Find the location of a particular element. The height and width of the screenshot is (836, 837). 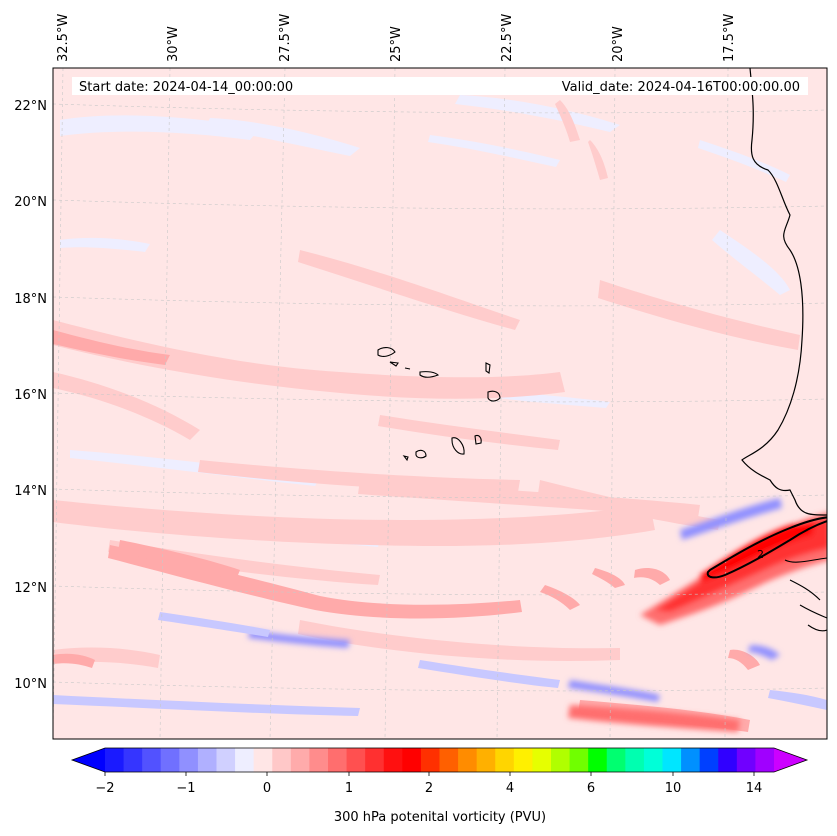

contour-label: 2 is located at coordinates (760, 554).